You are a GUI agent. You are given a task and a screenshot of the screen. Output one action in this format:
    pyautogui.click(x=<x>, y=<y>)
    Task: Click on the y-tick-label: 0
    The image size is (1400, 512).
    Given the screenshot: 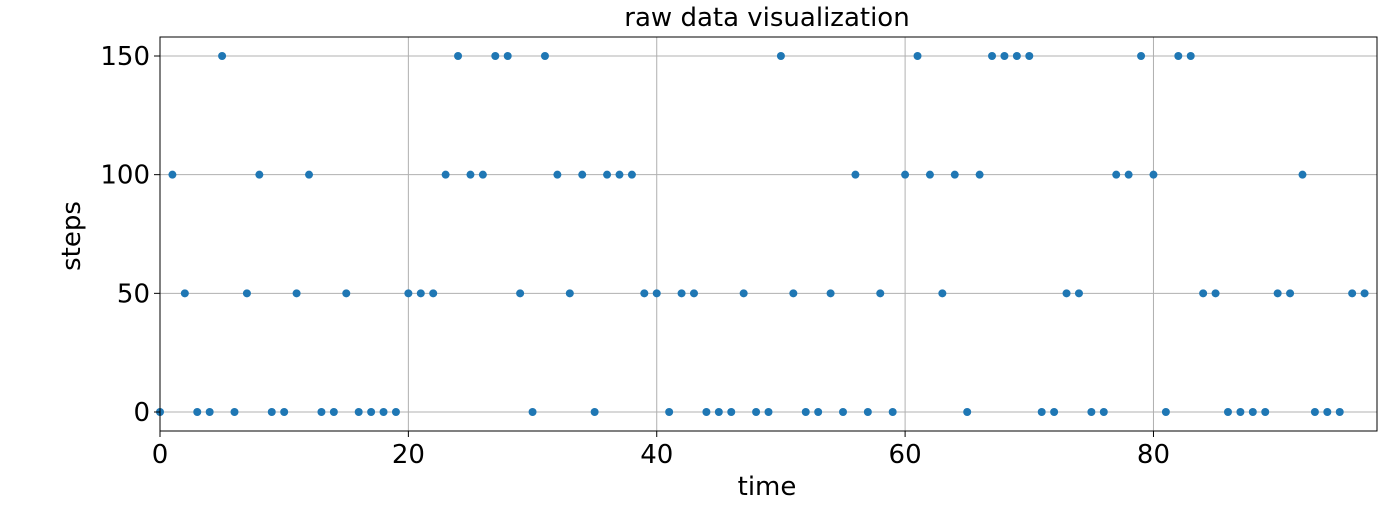 What is the action you would take?
    pyautogui.click(x=141, y=413)
    